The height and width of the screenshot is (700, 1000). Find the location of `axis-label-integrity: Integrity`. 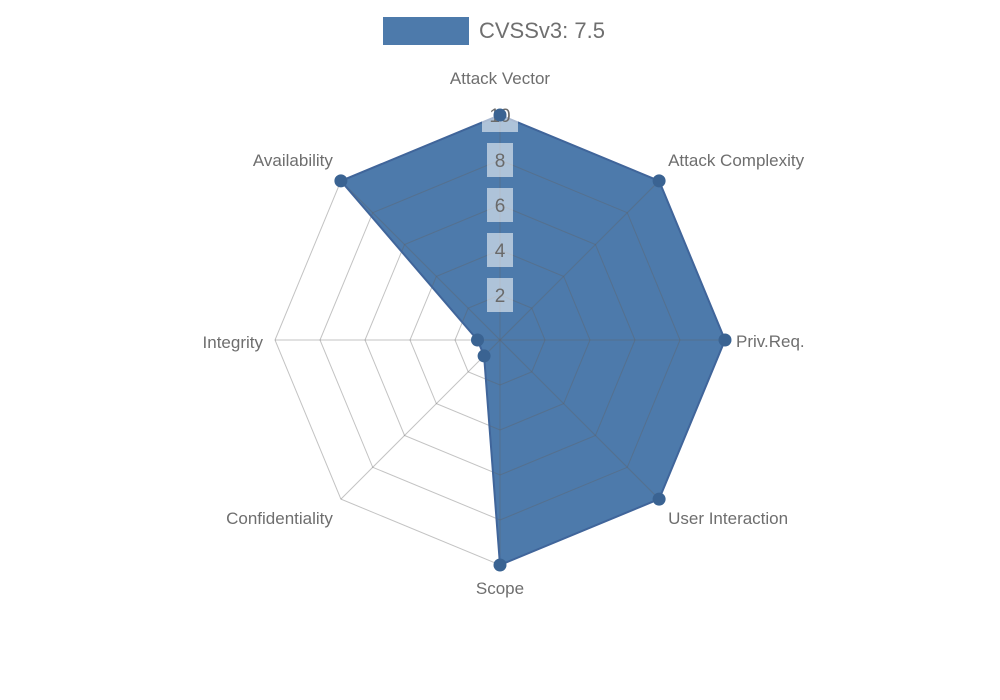

axis-label-integrity: Integrity is located at coordinates (233, 342).